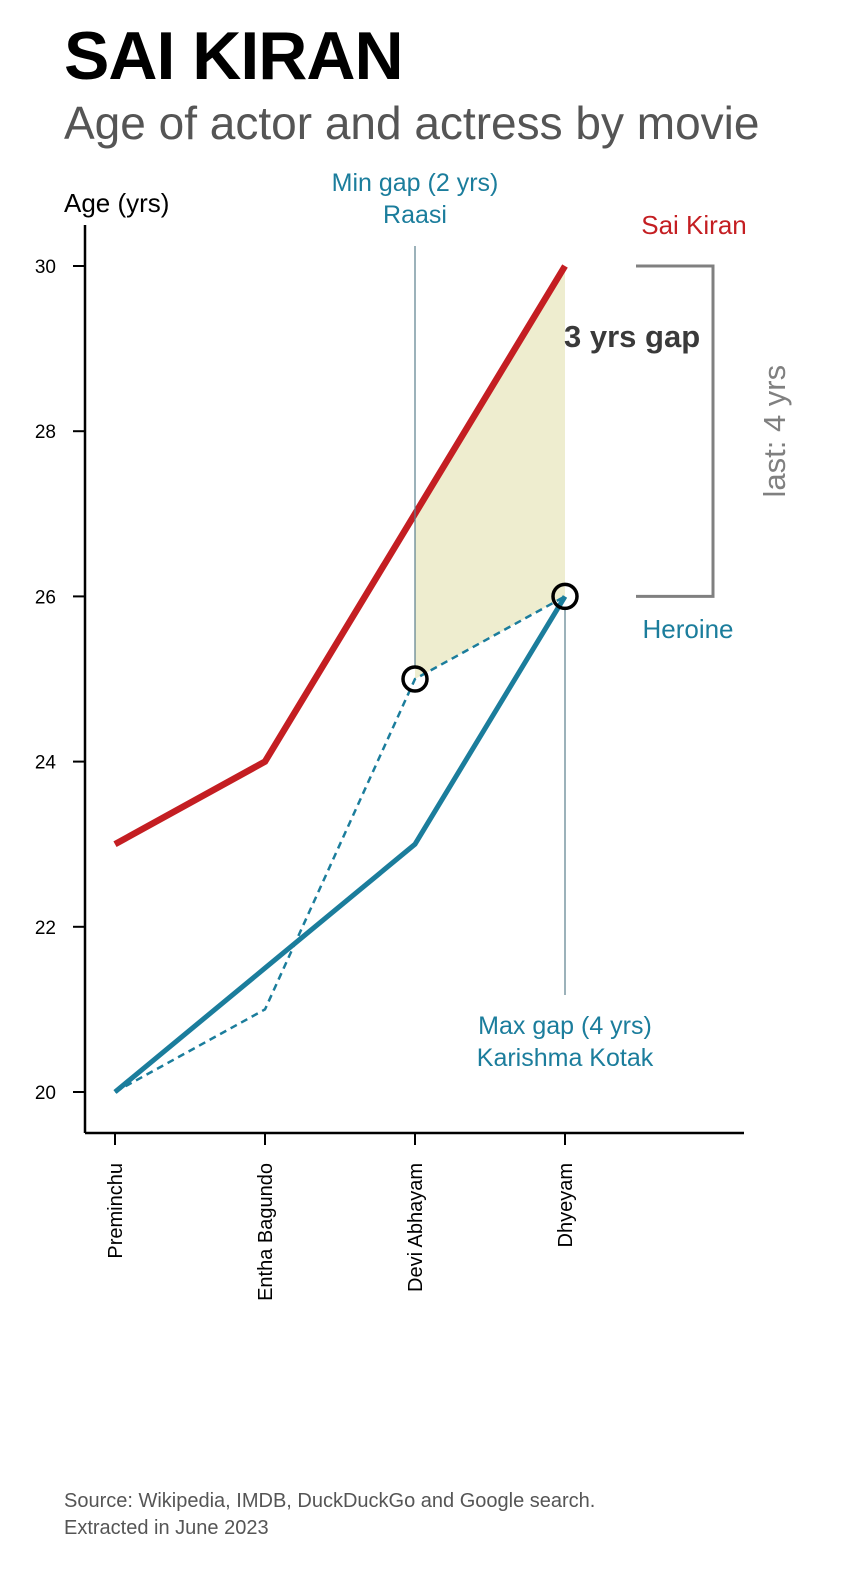  What do you see at coordinates (774, 431) in the screenshot?
I see `last-gap-label: last: 4 yrs` at bounding box center [774, 431].